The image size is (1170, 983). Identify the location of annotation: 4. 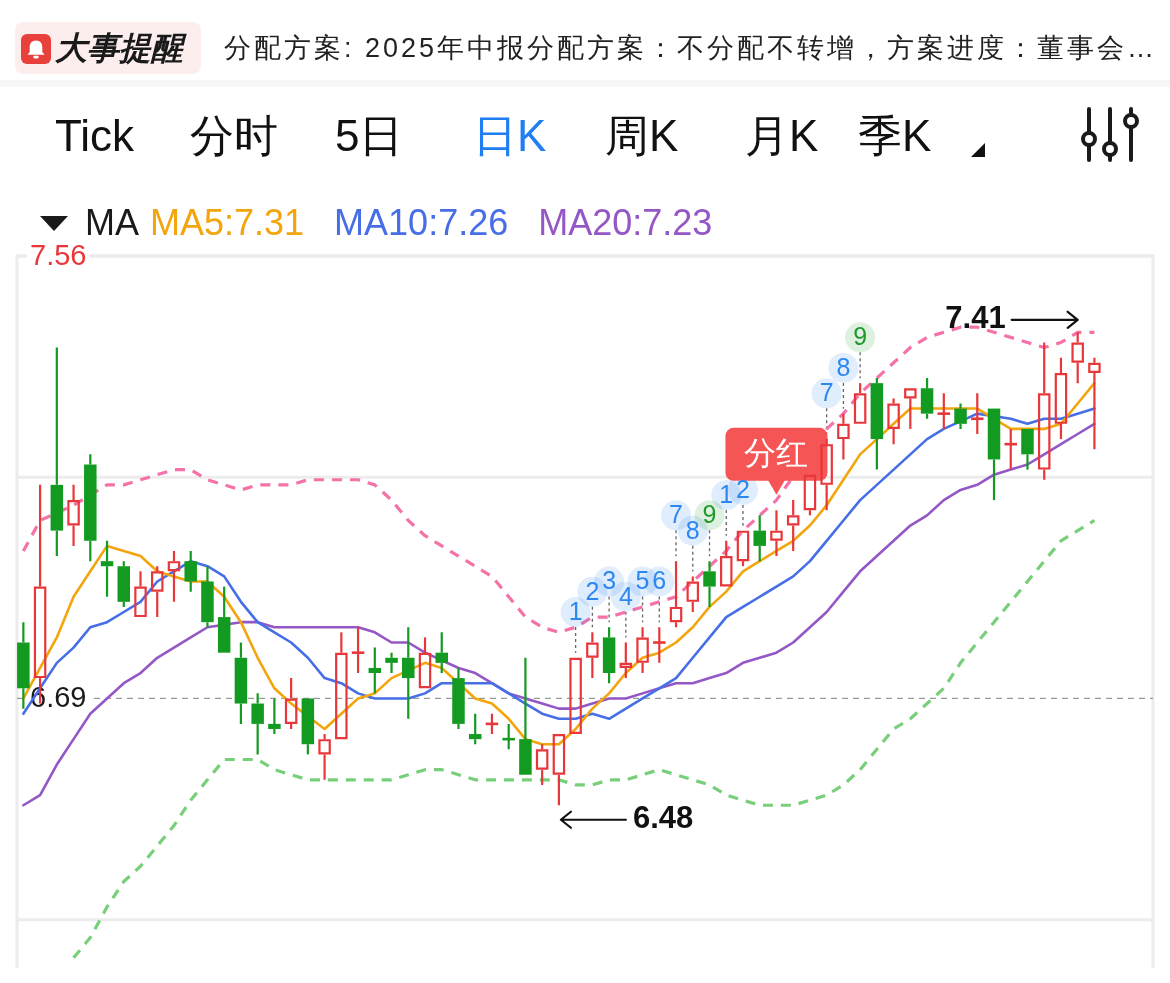
(625, 595).